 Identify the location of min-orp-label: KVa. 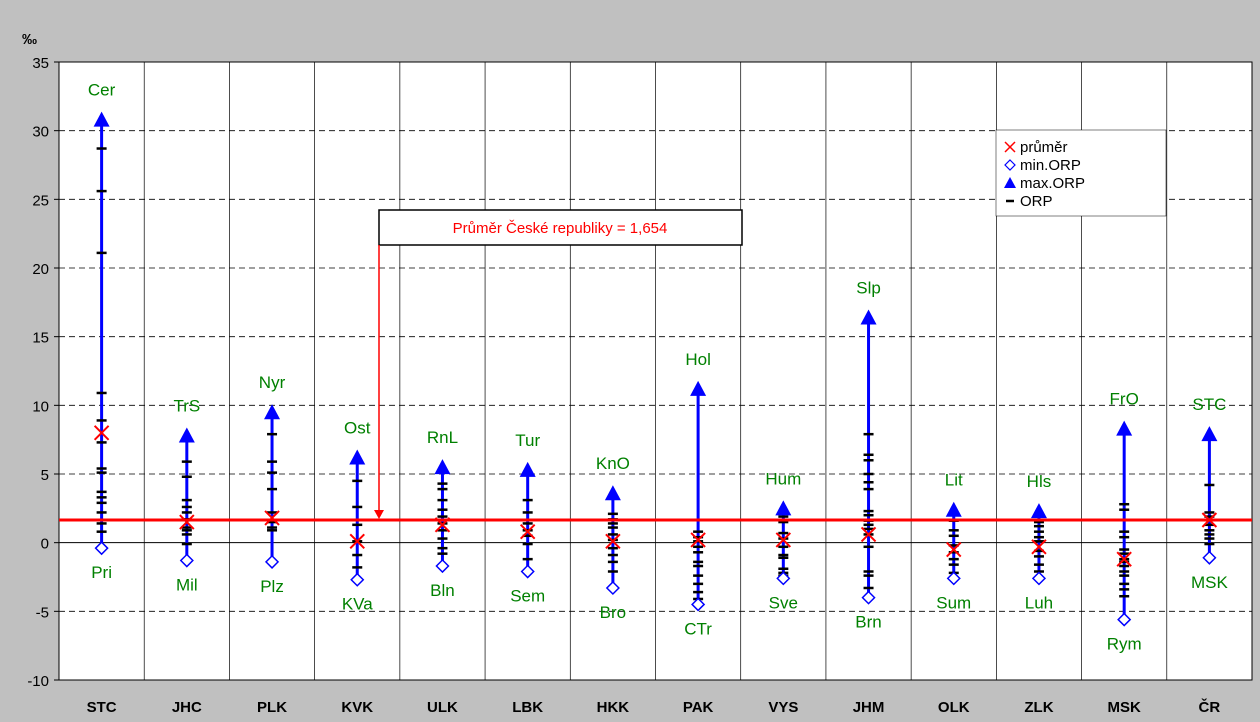
(357, 604).